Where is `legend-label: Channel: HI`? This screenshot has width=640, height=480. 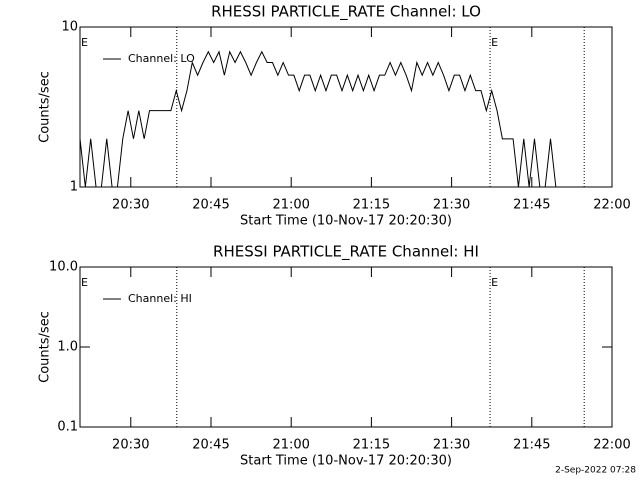
legend-label: Channel: HI is located at coordinates (160, 298).